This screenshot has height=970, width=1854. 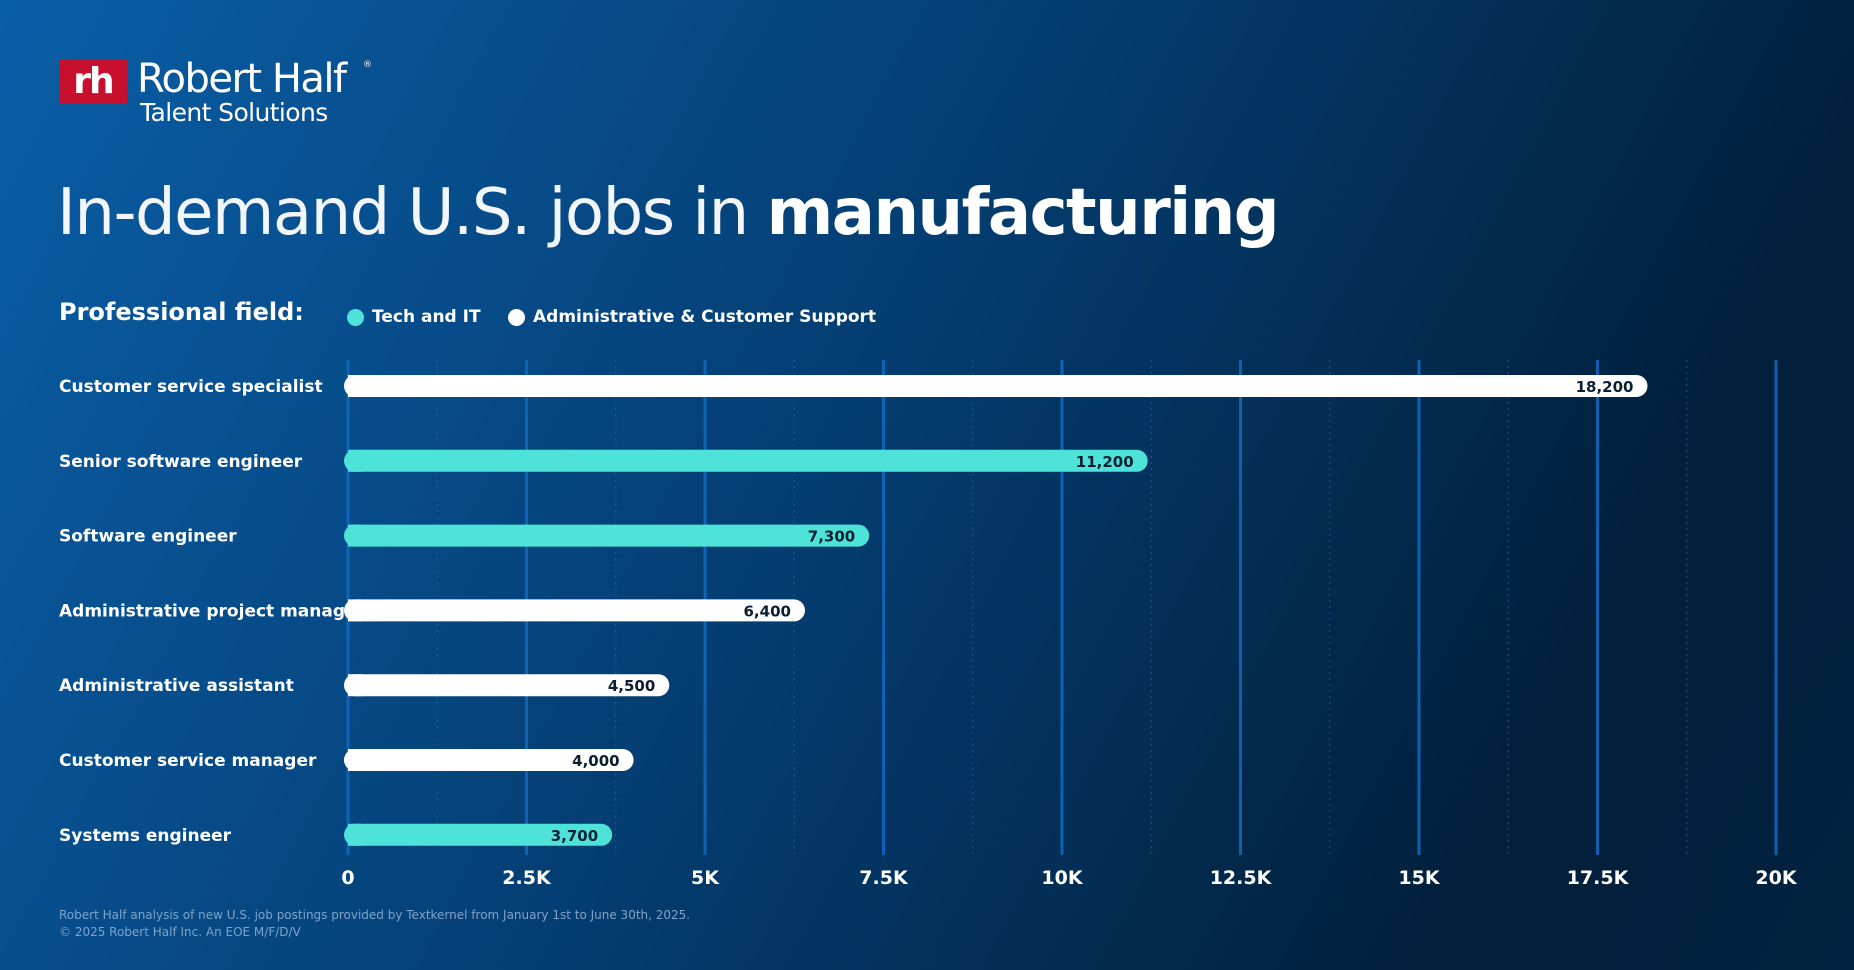 I want to click on x-tick-label: 17.5K, so click(x=1598, y=878).